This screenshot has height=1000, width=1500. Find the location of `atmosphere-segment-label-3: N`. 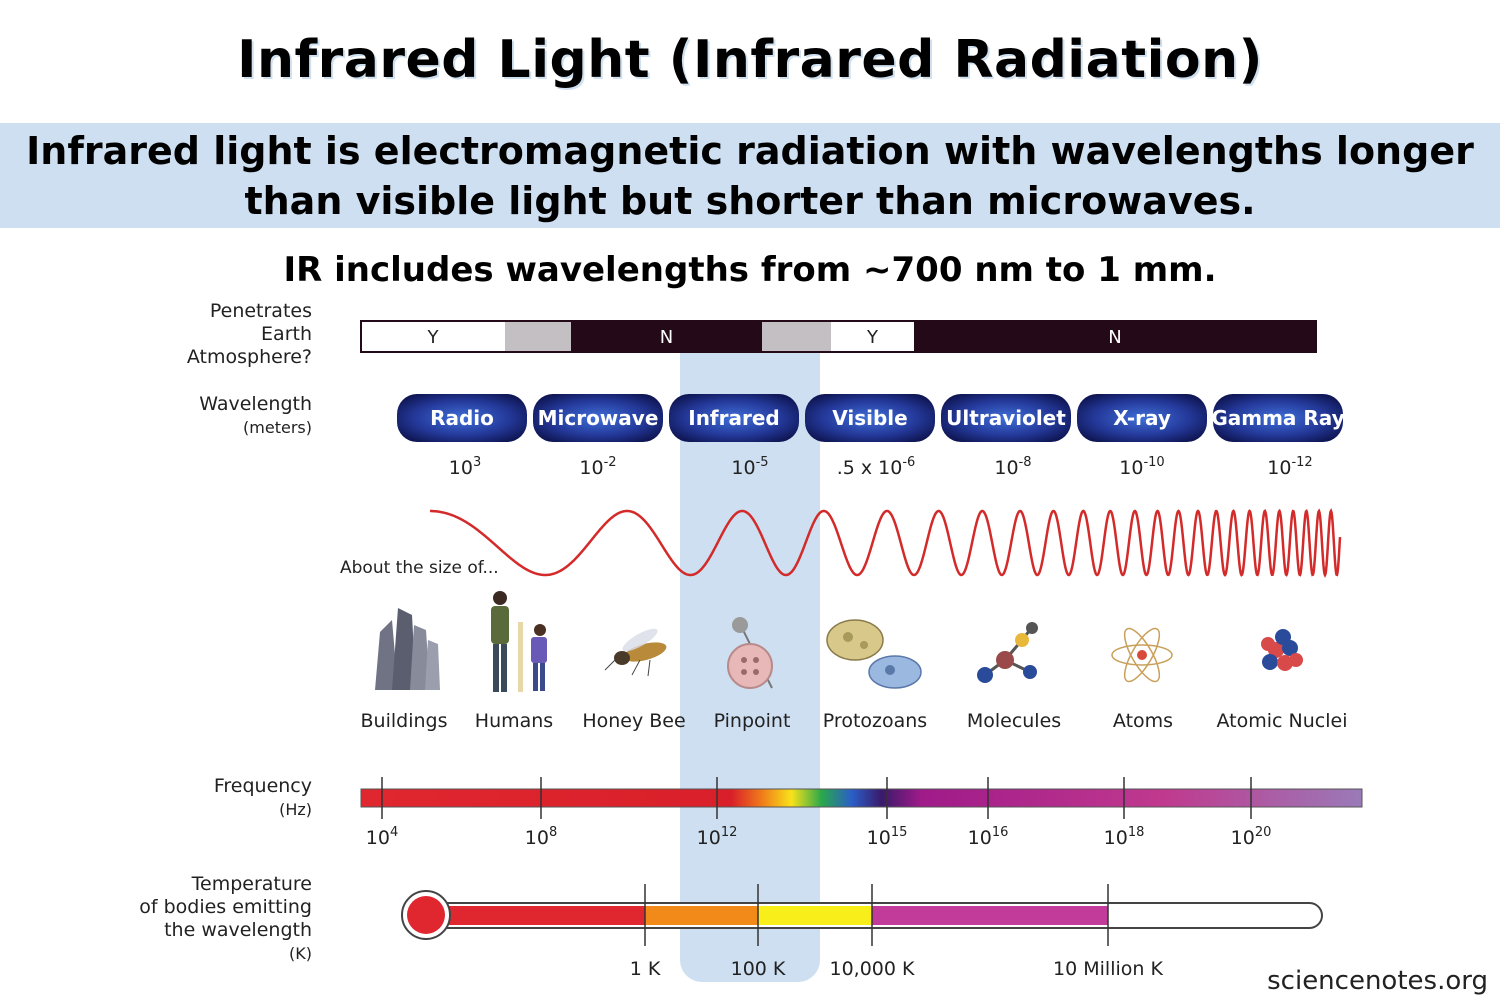

atmosphere-segment-label-3: N is located at coordinates (666, 337).